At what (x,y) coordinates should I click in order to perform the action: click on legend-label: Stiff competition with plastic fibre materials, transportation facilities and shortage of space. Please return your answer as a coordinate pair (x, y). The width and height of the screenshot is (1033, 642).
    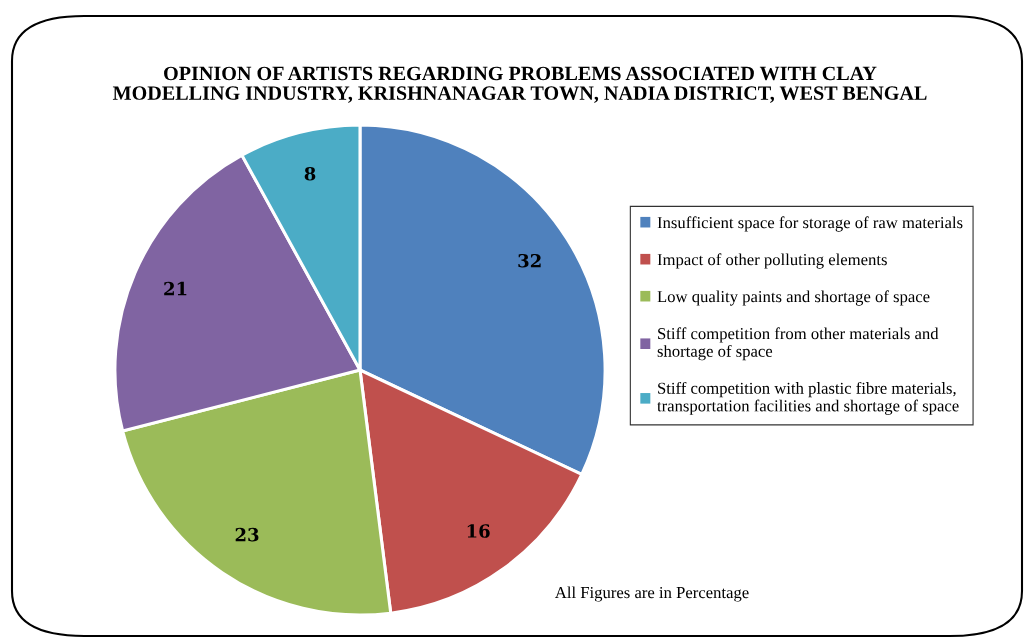
    Looking at the image, I should click on (808, 398).